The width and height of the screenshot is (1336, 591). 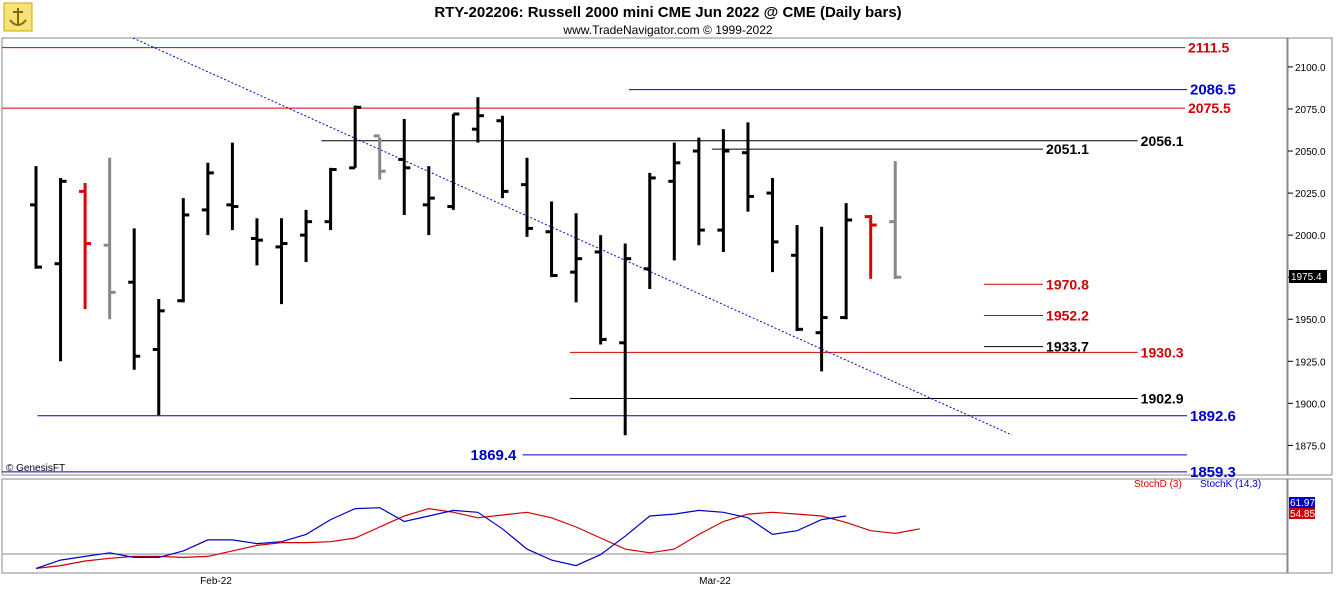 What do you see at coordinates (35, 468) in the screenshot?
I see `watermark: © GenesisFT` at bounding box center [35, 468].